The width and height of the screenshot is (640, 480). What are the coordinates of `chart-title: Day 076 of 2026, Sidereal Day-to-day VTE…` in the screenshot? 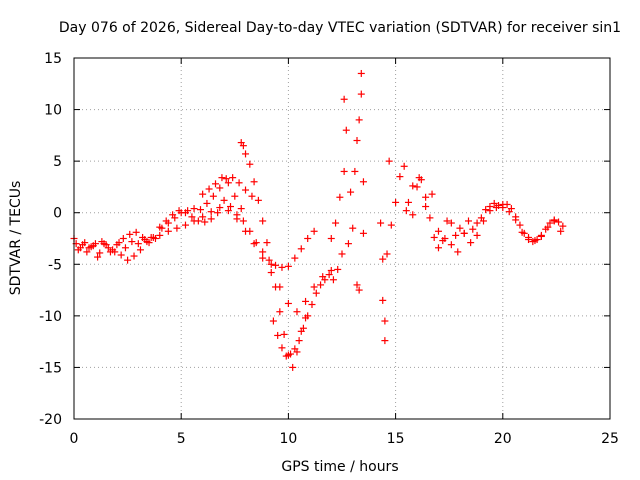 It's located at (340, 28).